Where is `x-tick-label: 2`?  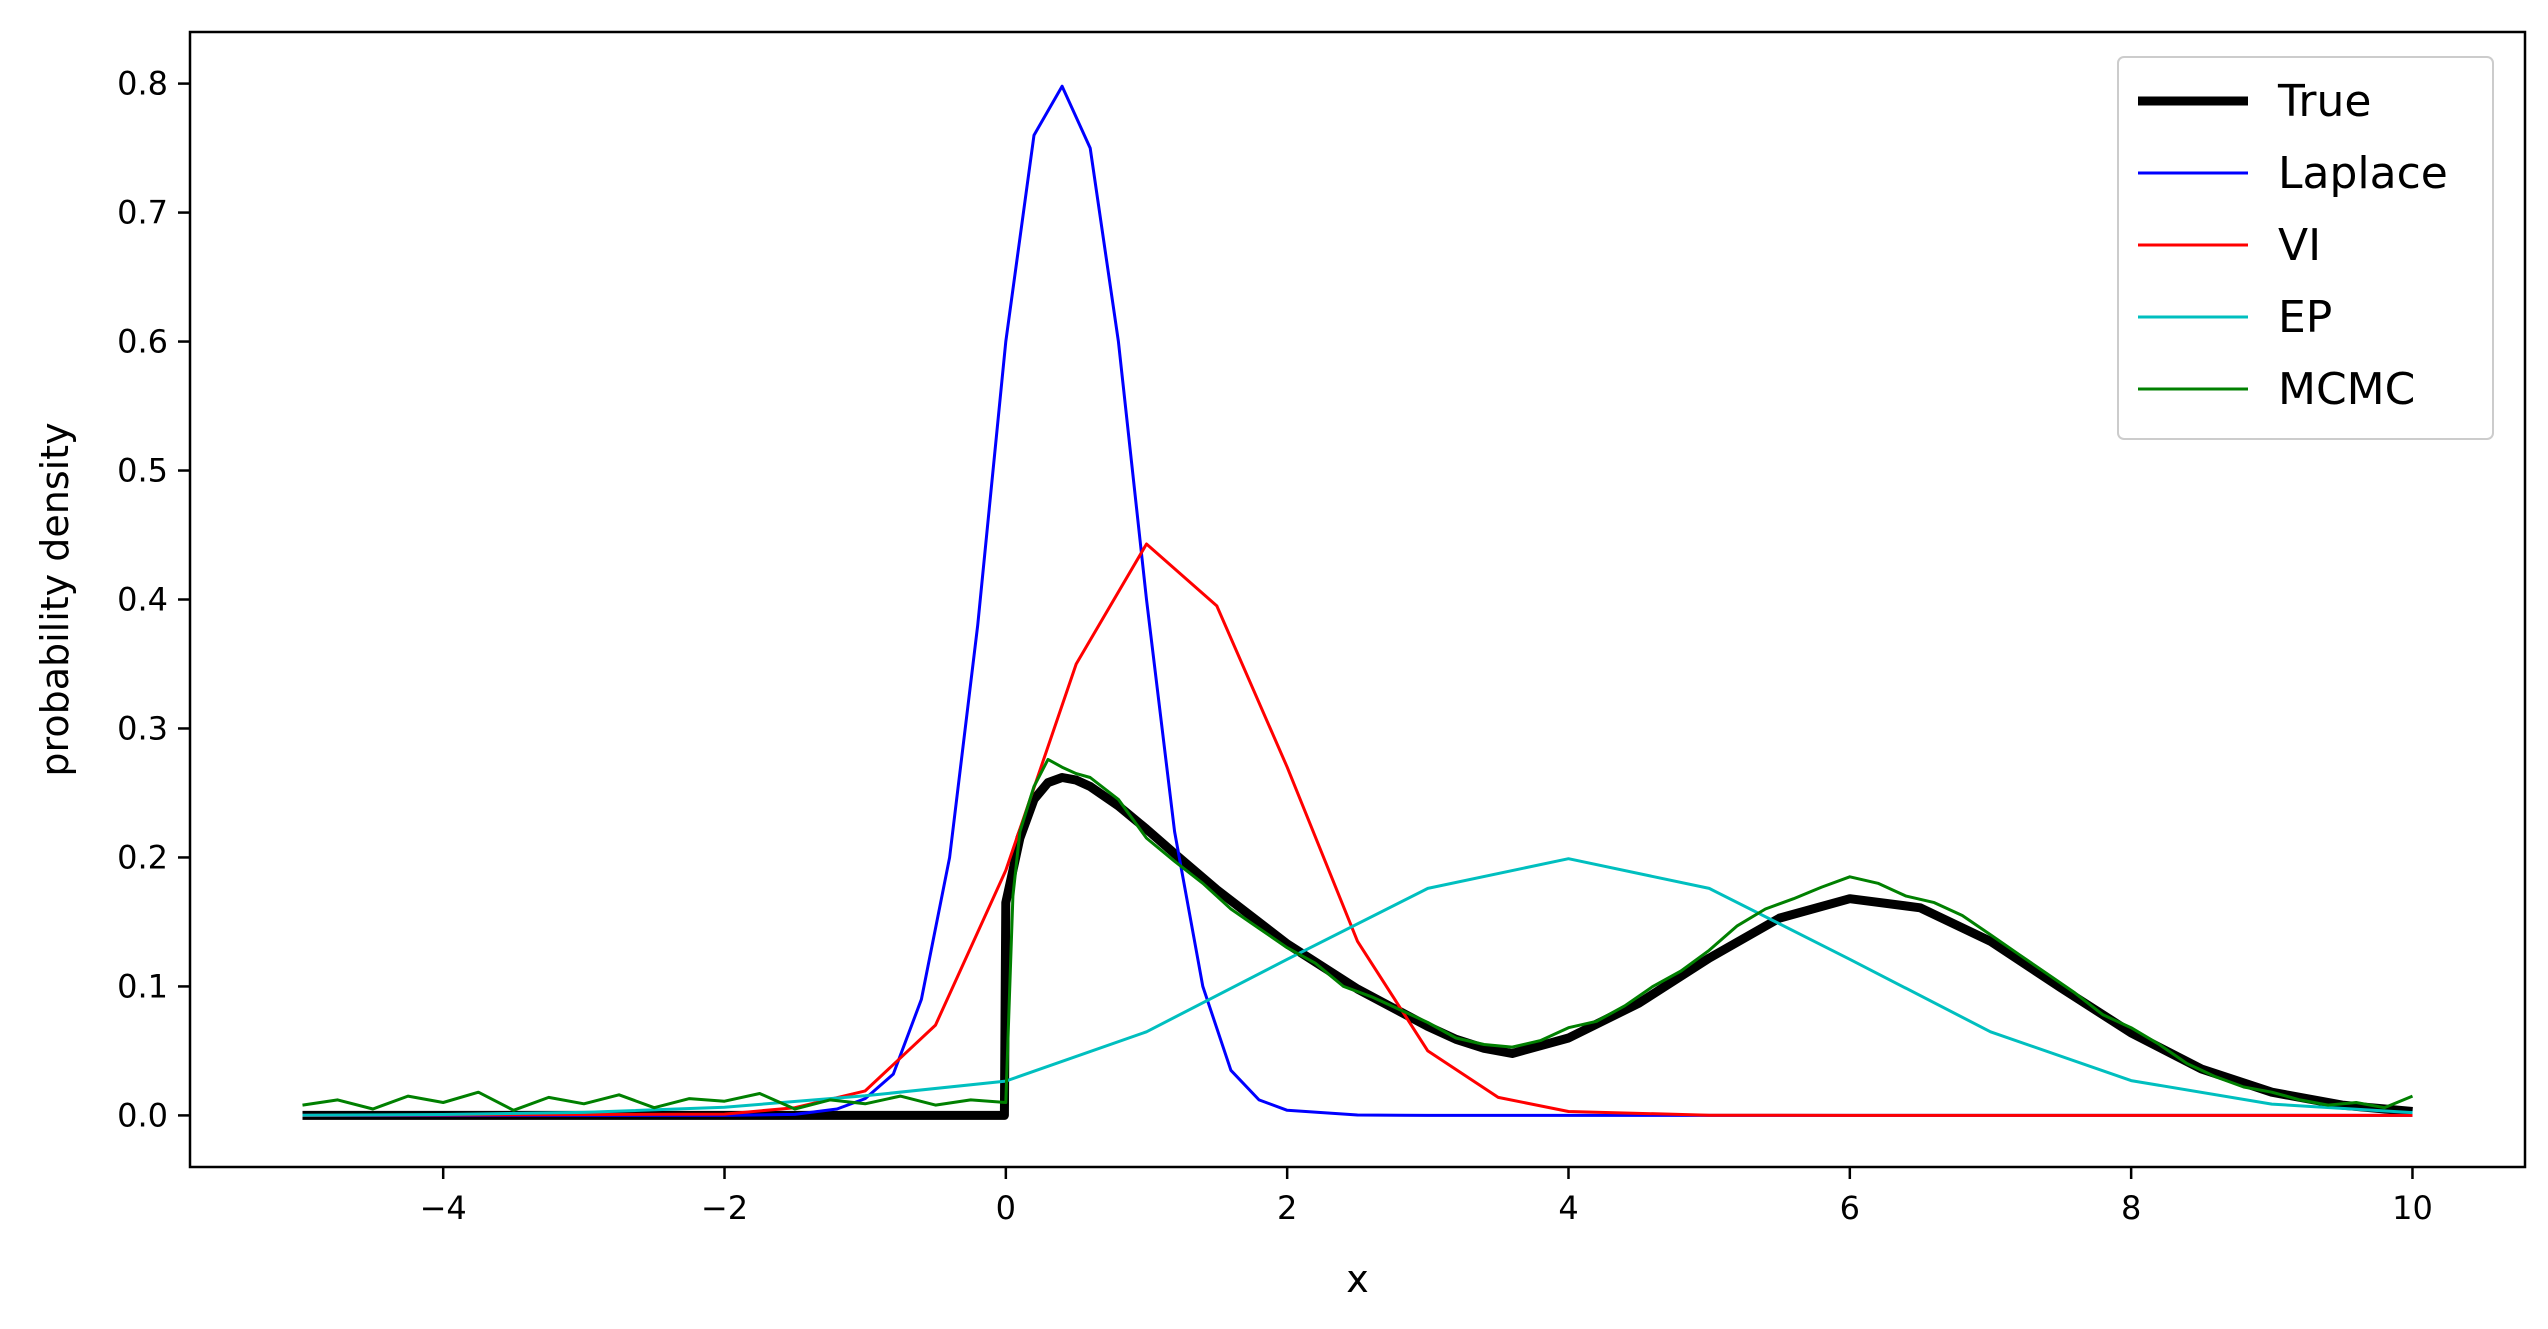
x-tick-label: 2 is located at coordinates (1287, 1208).